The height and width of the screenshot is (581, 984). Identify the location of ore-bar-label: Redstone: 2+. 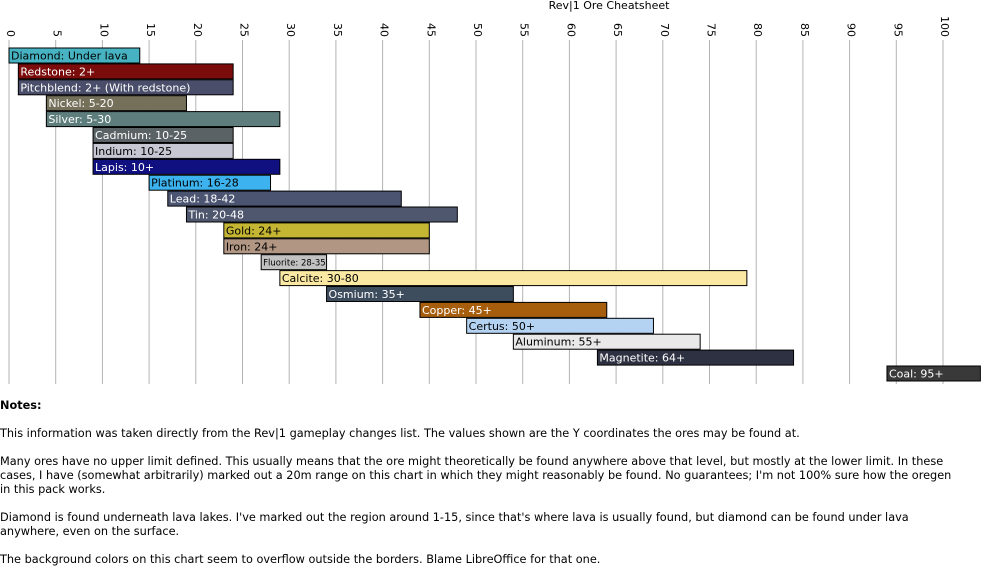
(57, 71).